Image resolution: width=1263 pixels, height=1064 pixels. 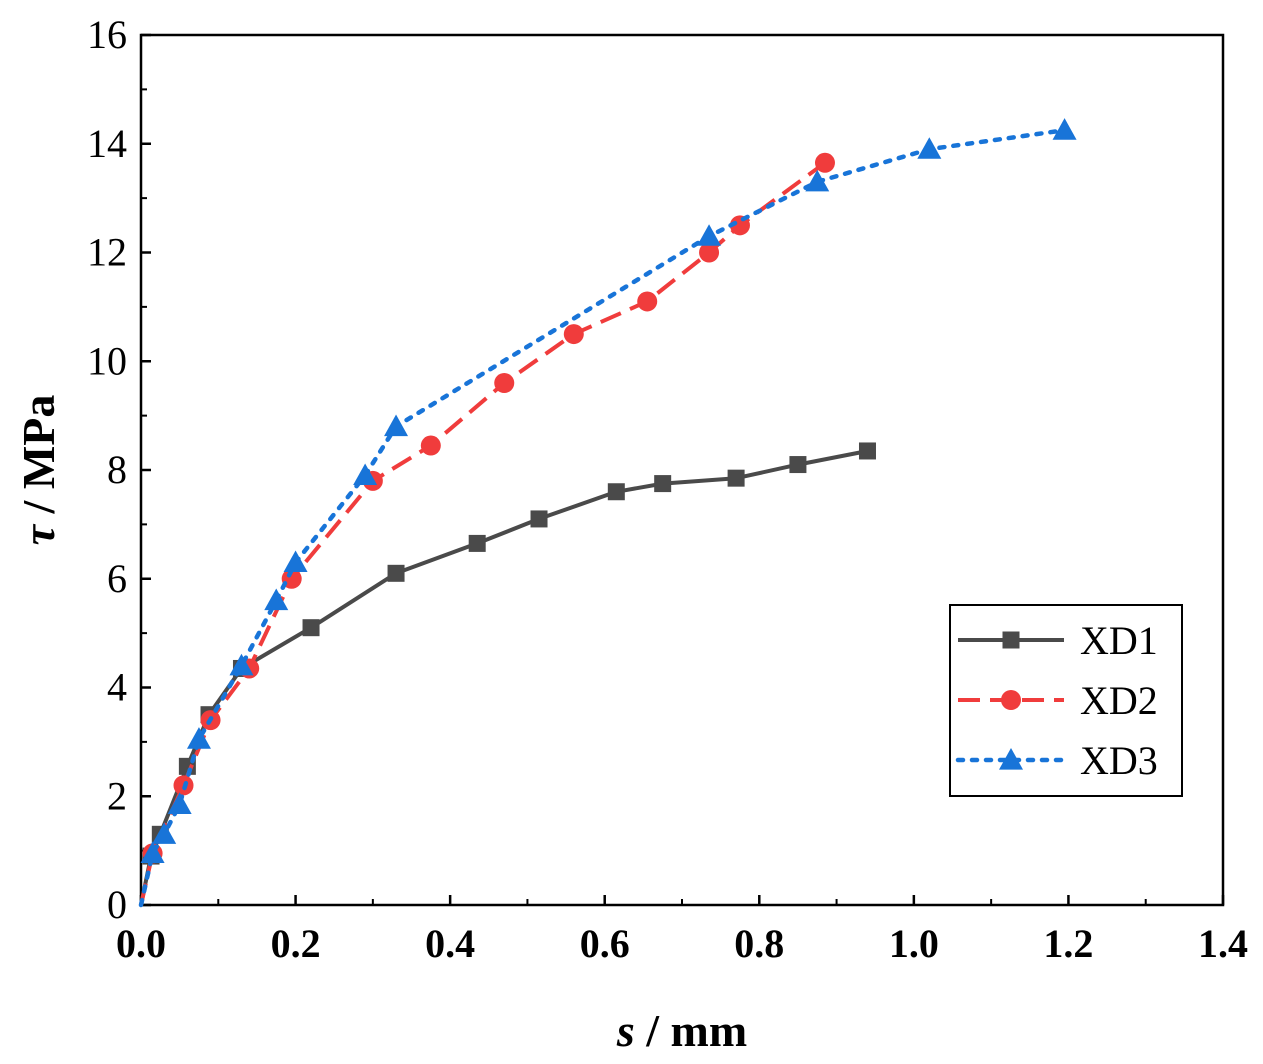 I want to click on legend-box, so click(x=1066, y=700).